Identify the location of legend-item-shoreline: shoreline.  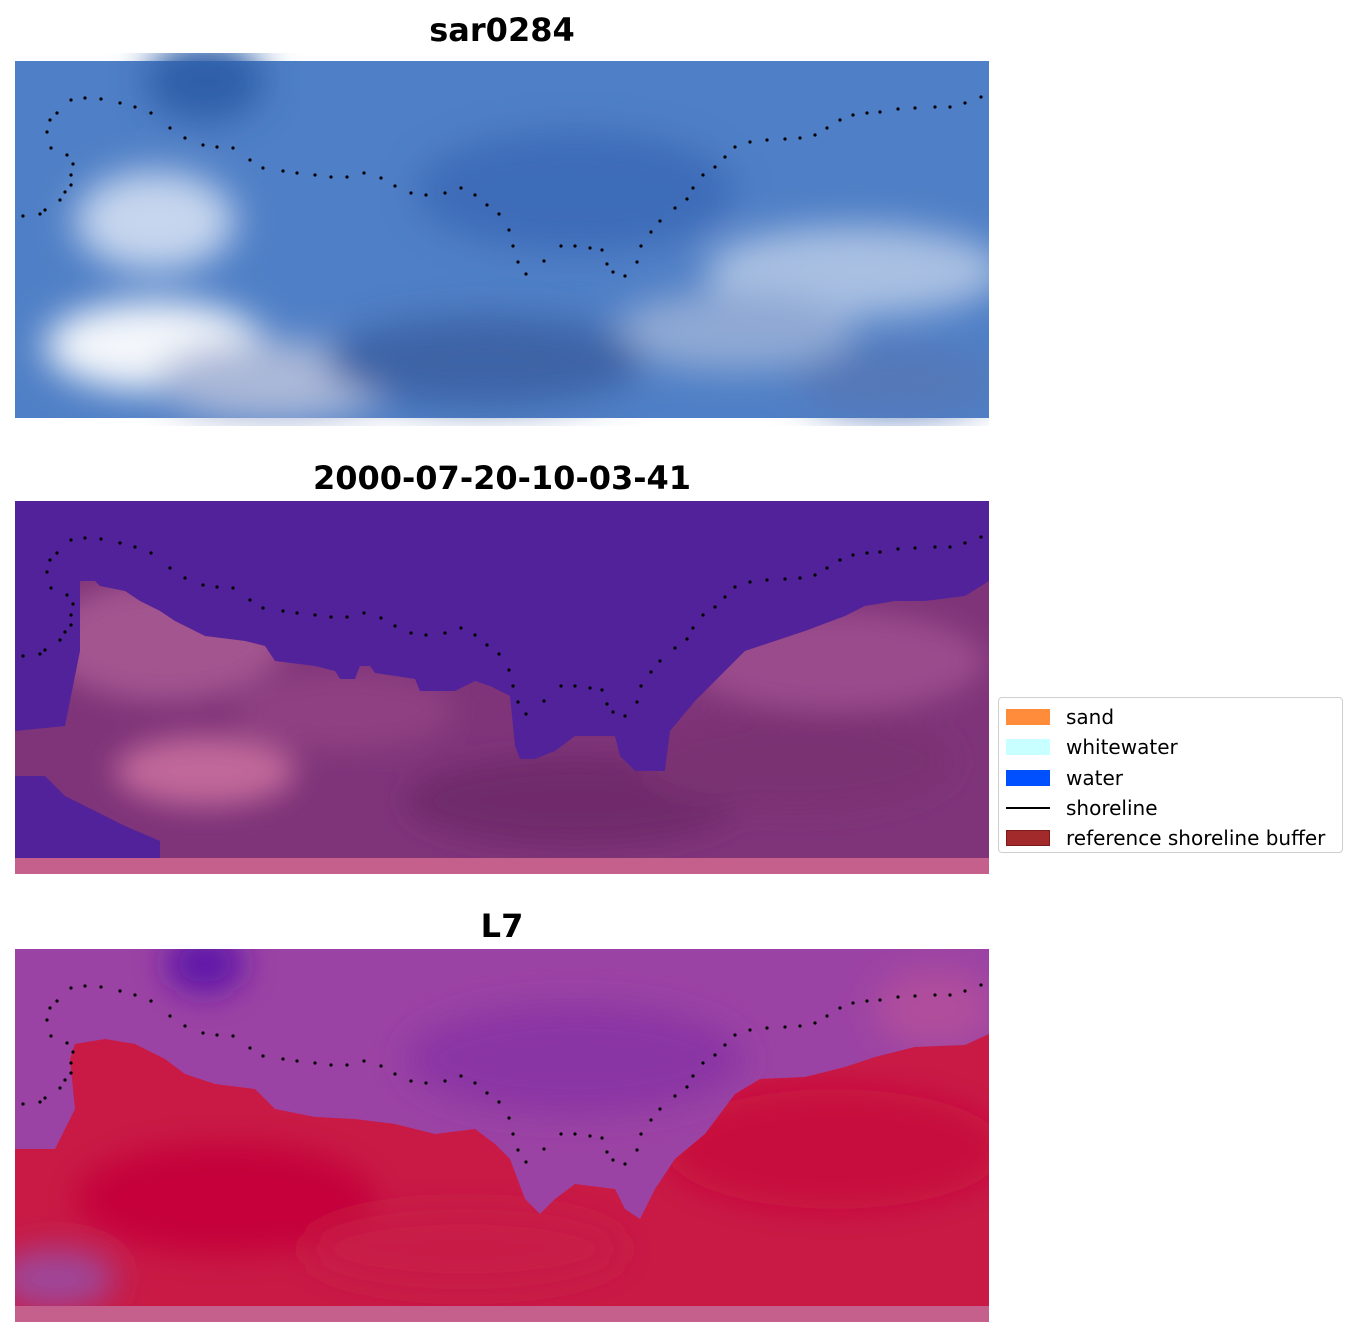
(1170, 808).